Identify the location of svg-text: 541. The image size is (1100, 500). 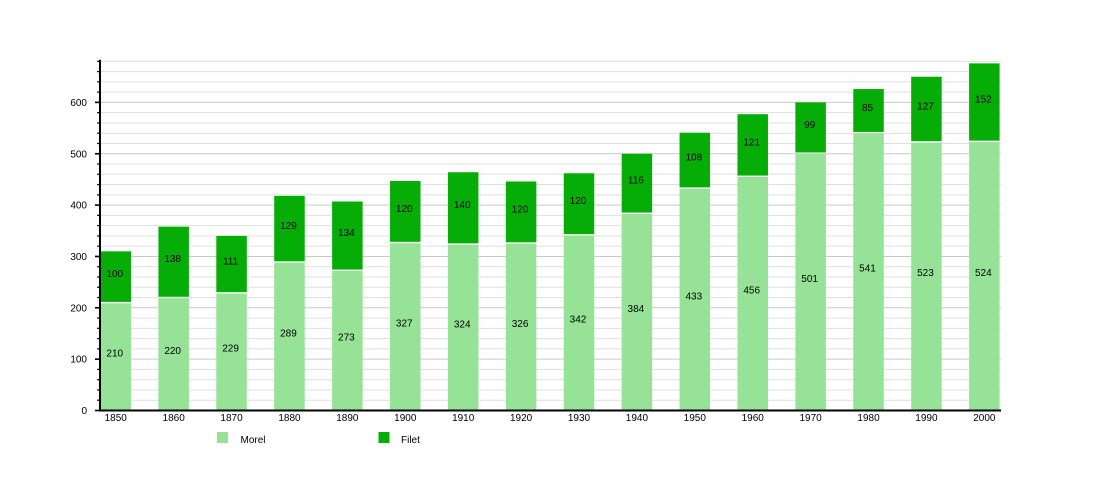
(867, 269).